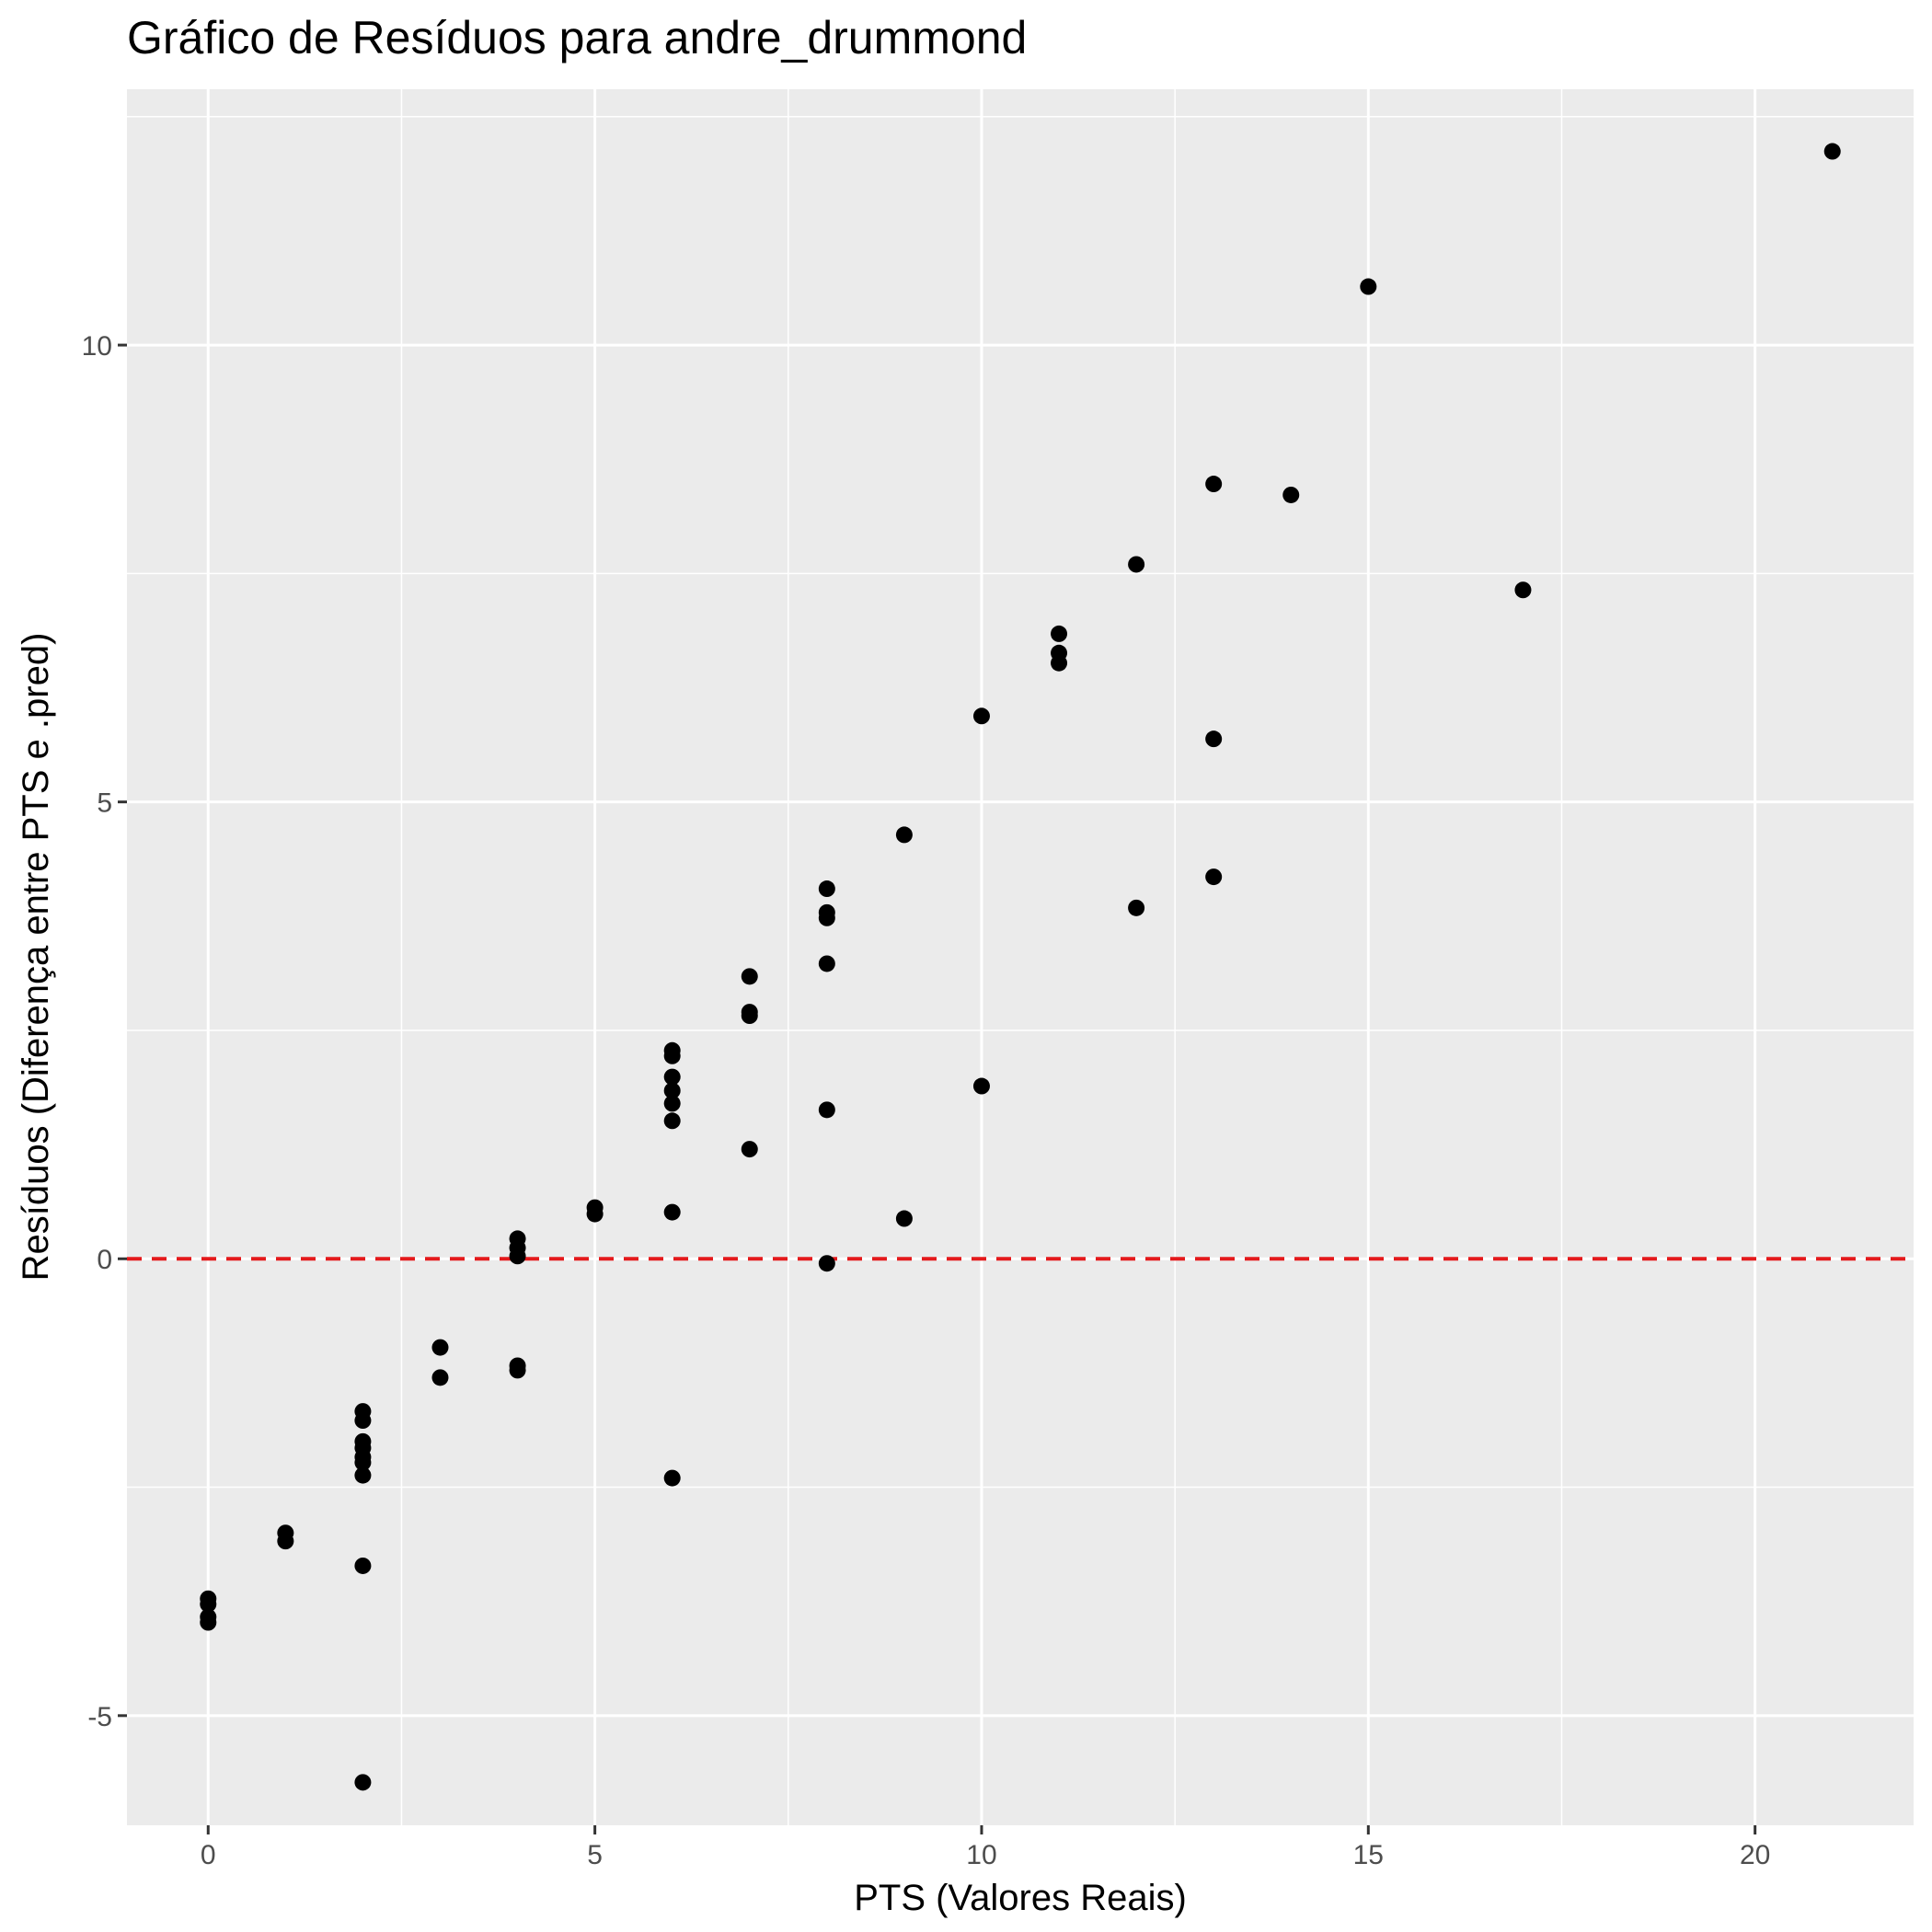 The image size is (1932, 1932). I want to click on x-axis-title: PTS (Valores Reais), so click(1020, 1898).